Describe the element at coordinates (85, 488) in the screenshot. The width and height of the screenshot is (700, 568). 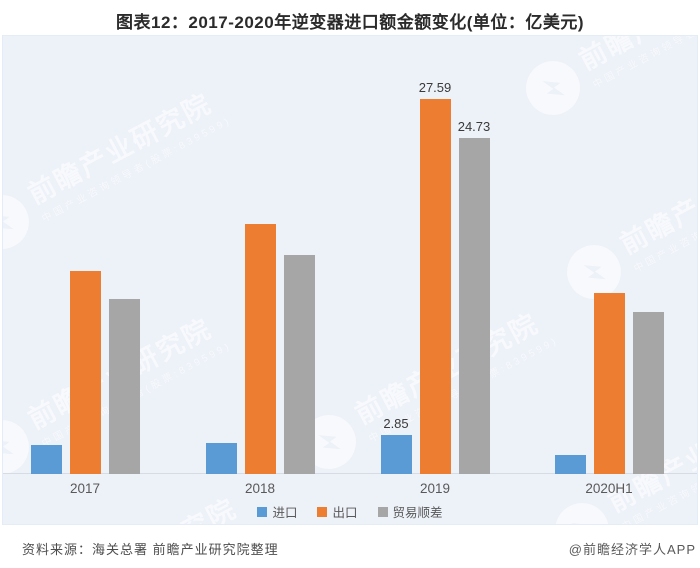
I see `x-tick-label-2017: 2017` at that location.